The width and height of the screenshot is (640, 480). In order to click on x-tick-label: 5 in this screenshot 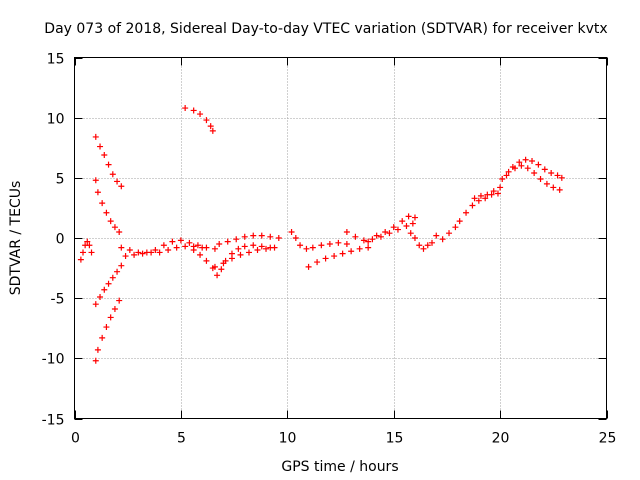, I will do `click(181, 439)`.